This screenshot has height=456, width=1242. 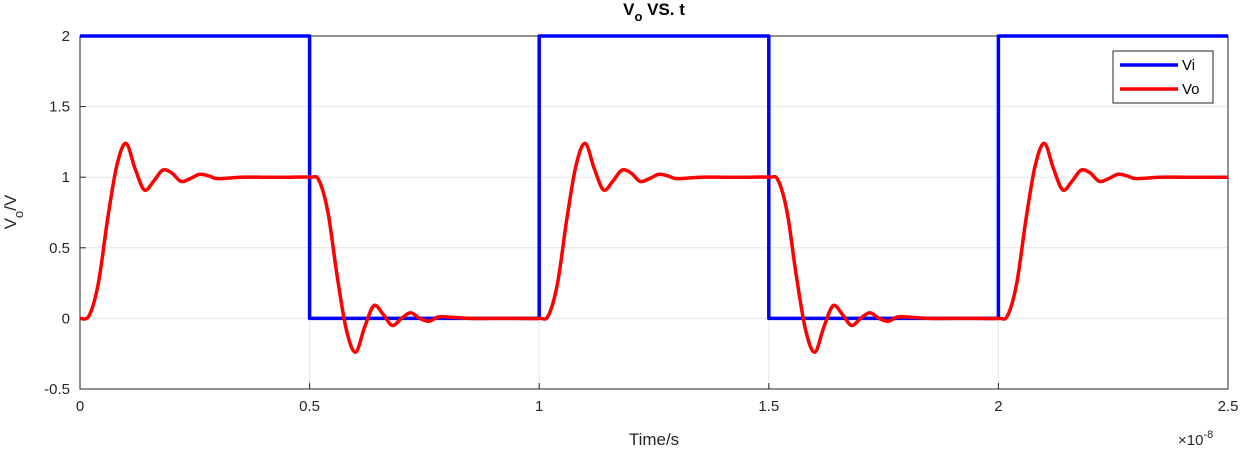 What do you see at coordinates (539, 406) in the screenshot?
I see `x-tick-label: 1` at bounding box center [539, 406].